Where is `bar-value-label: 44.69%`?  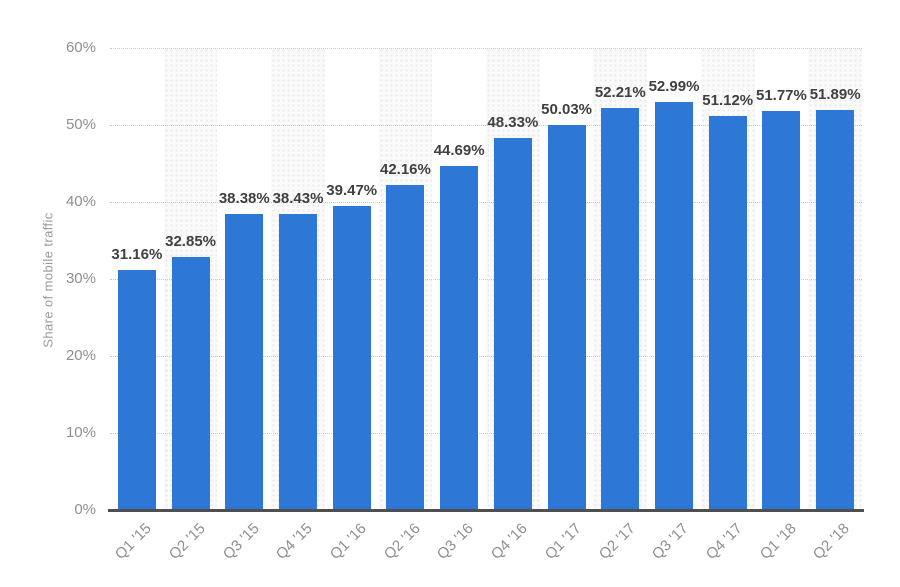 bar-value-label: 44.69% is located at coordinates (459, 150).